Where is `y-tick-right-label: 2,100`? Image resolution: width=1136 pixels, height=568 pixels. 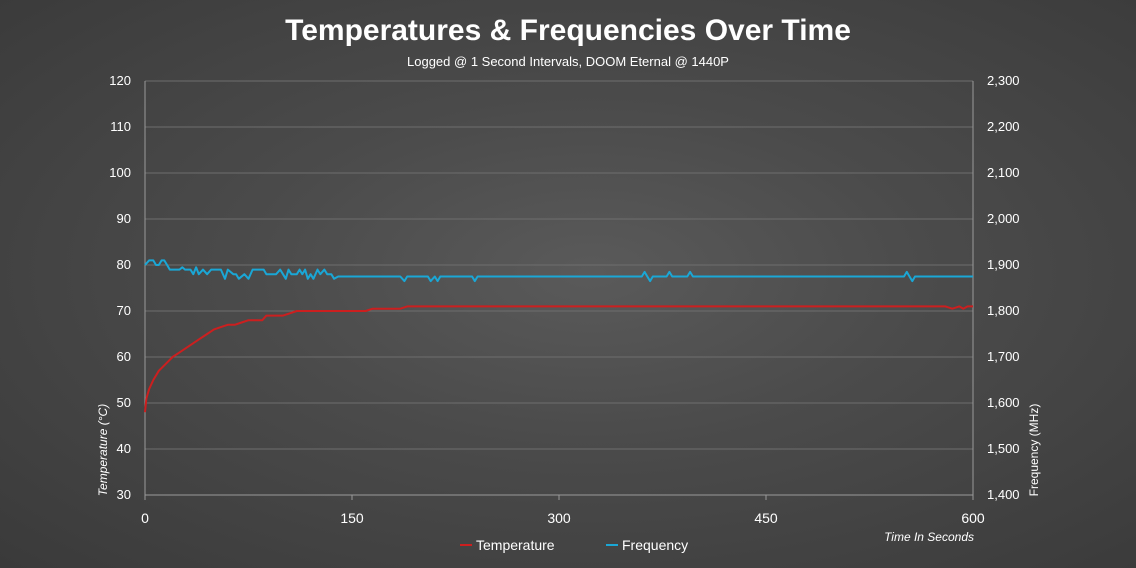 y-tick-right-label: 2,100 is located at coordinates (1003, 172).